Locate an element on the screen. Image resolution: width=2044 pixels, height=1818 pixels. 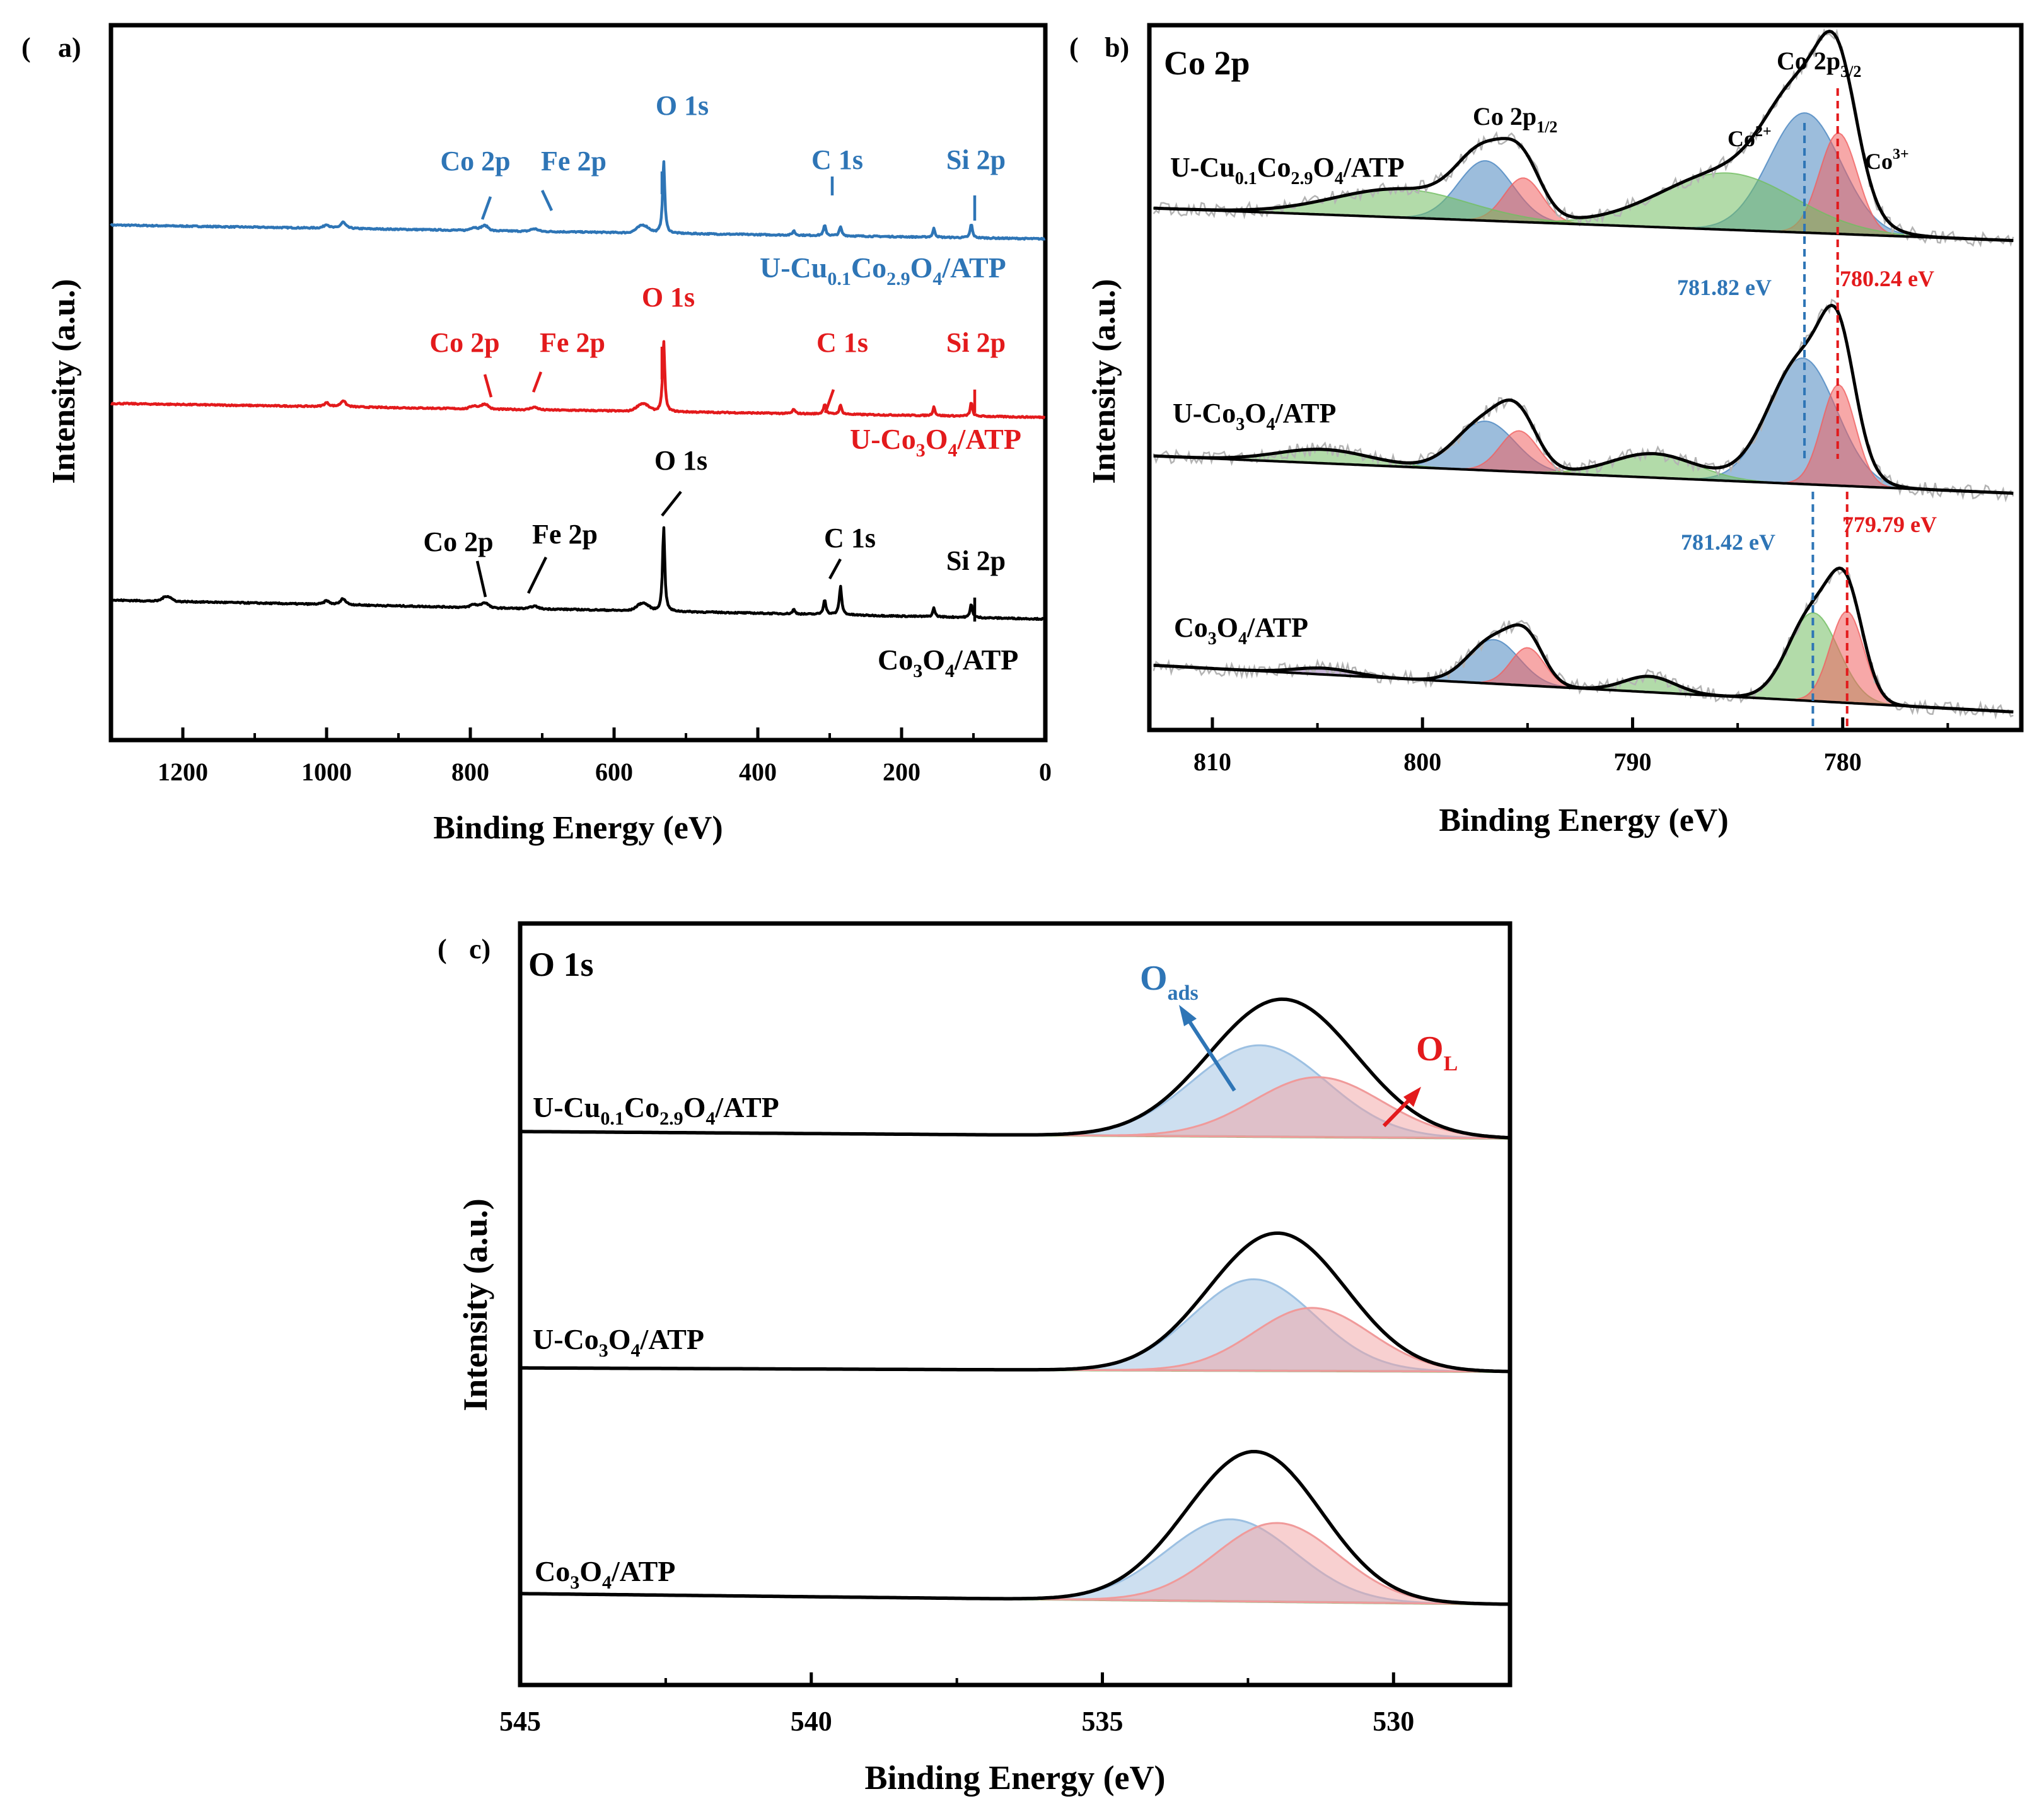
panel-b-sample-label-3: Co3O4/ATP is located at coordinates (1241, 631).